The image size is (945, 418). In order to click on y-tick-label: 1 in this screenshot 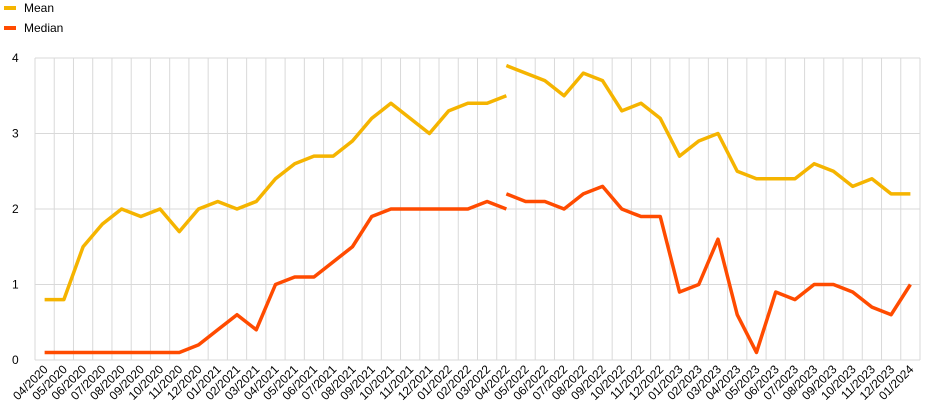, I will do `click(15, 285)`.